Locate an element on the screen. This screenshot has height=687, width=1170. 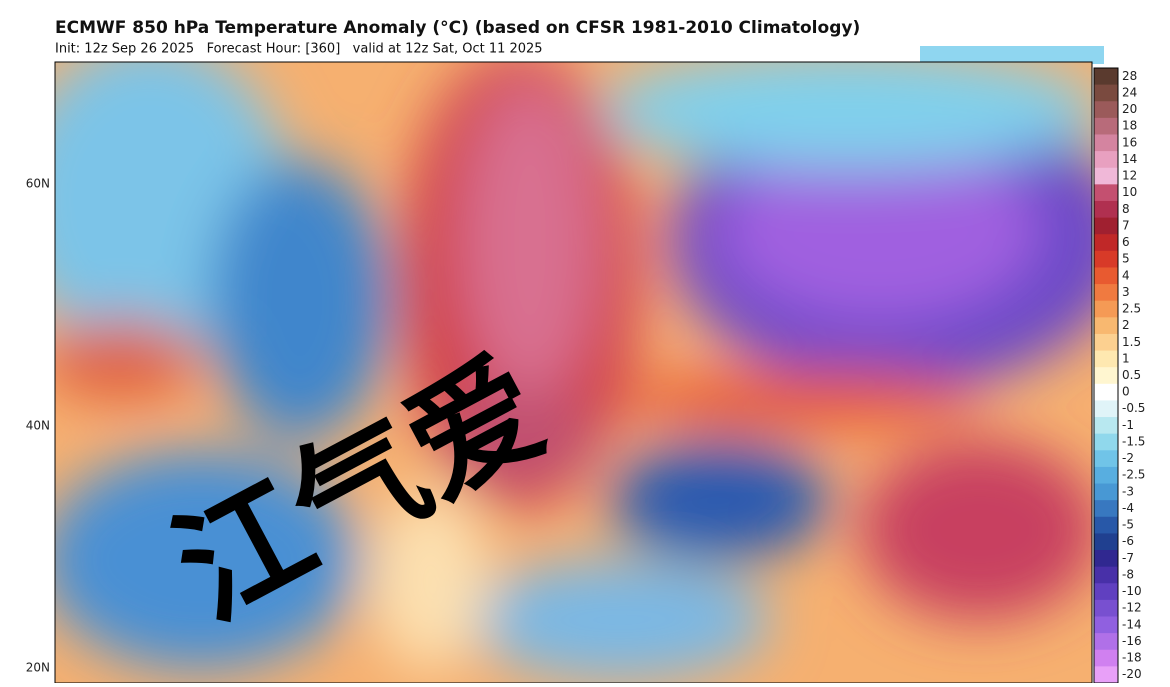
colorbar-label: -16 is located at coordinates (1132, 641).